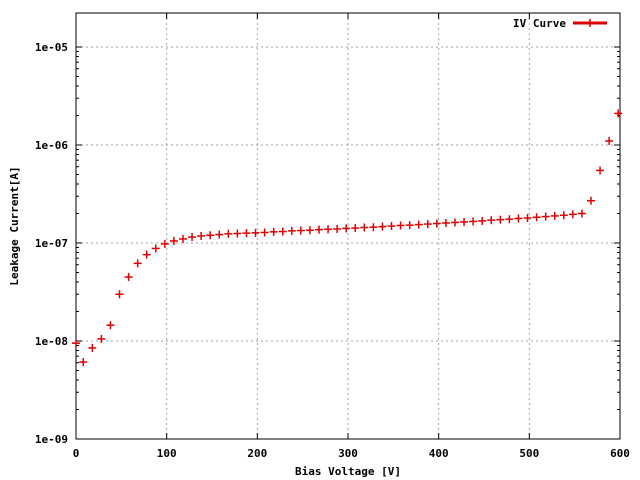 Image resolution: width=640 pixels, height=480 pixels. What do you see at coordinates (348, 453) in the screenshot?
I see `x-tick-label: 300` at bounding box center [348, 453].